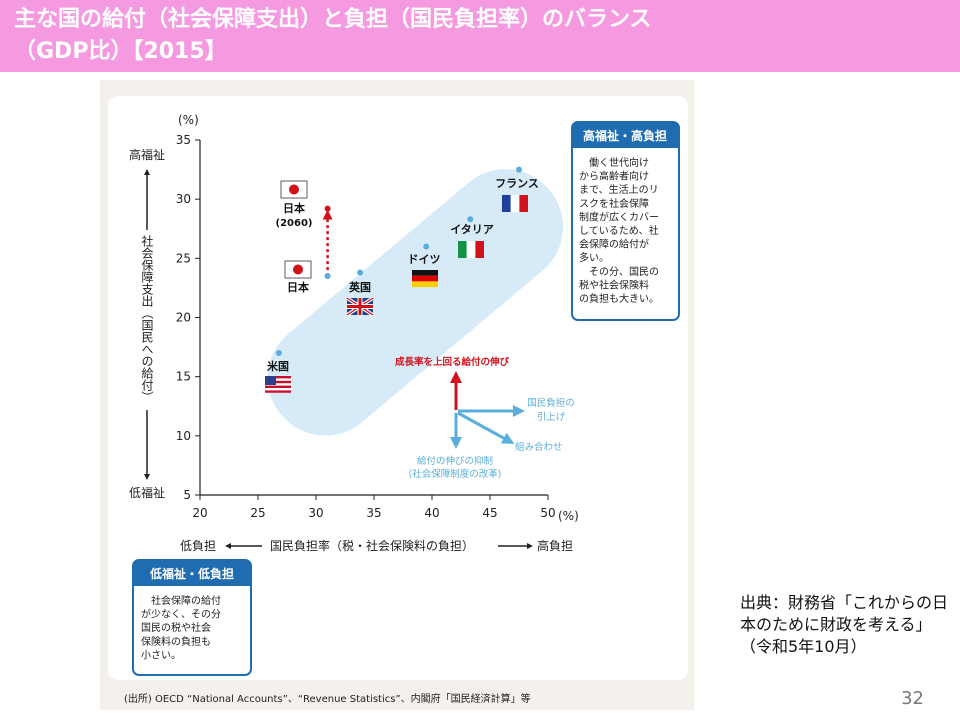  I want to click on y-tick-label: 30, so click(183, 199).